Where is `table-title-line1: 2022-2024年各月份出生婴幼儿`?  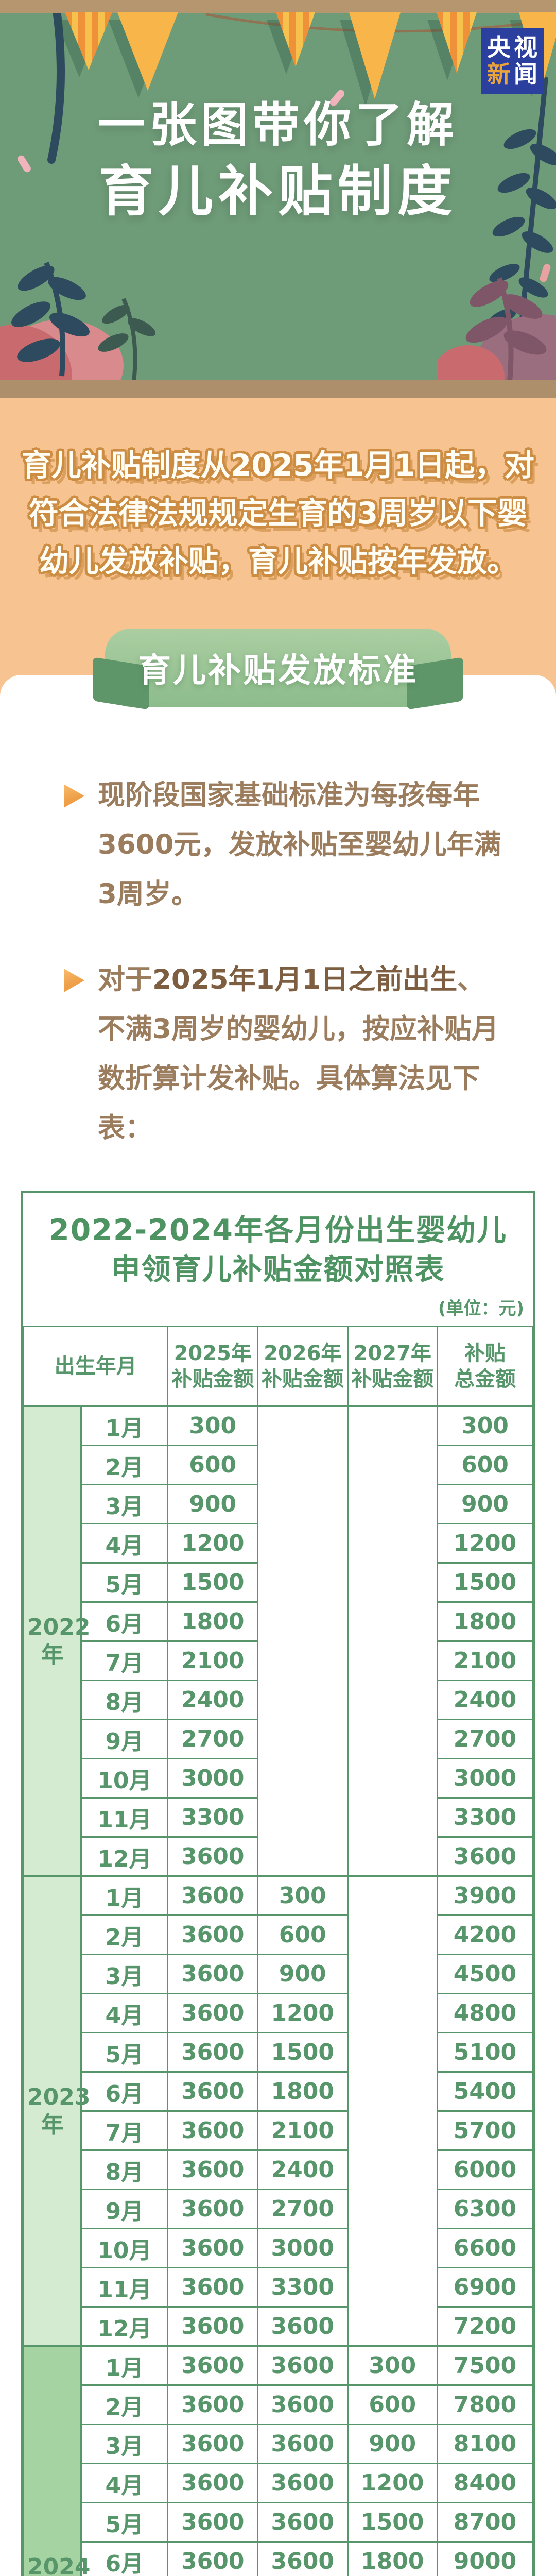 table-title-line1: 2022-2024年各月份出生婴幼儿 is located at coordinates (278, 1230).